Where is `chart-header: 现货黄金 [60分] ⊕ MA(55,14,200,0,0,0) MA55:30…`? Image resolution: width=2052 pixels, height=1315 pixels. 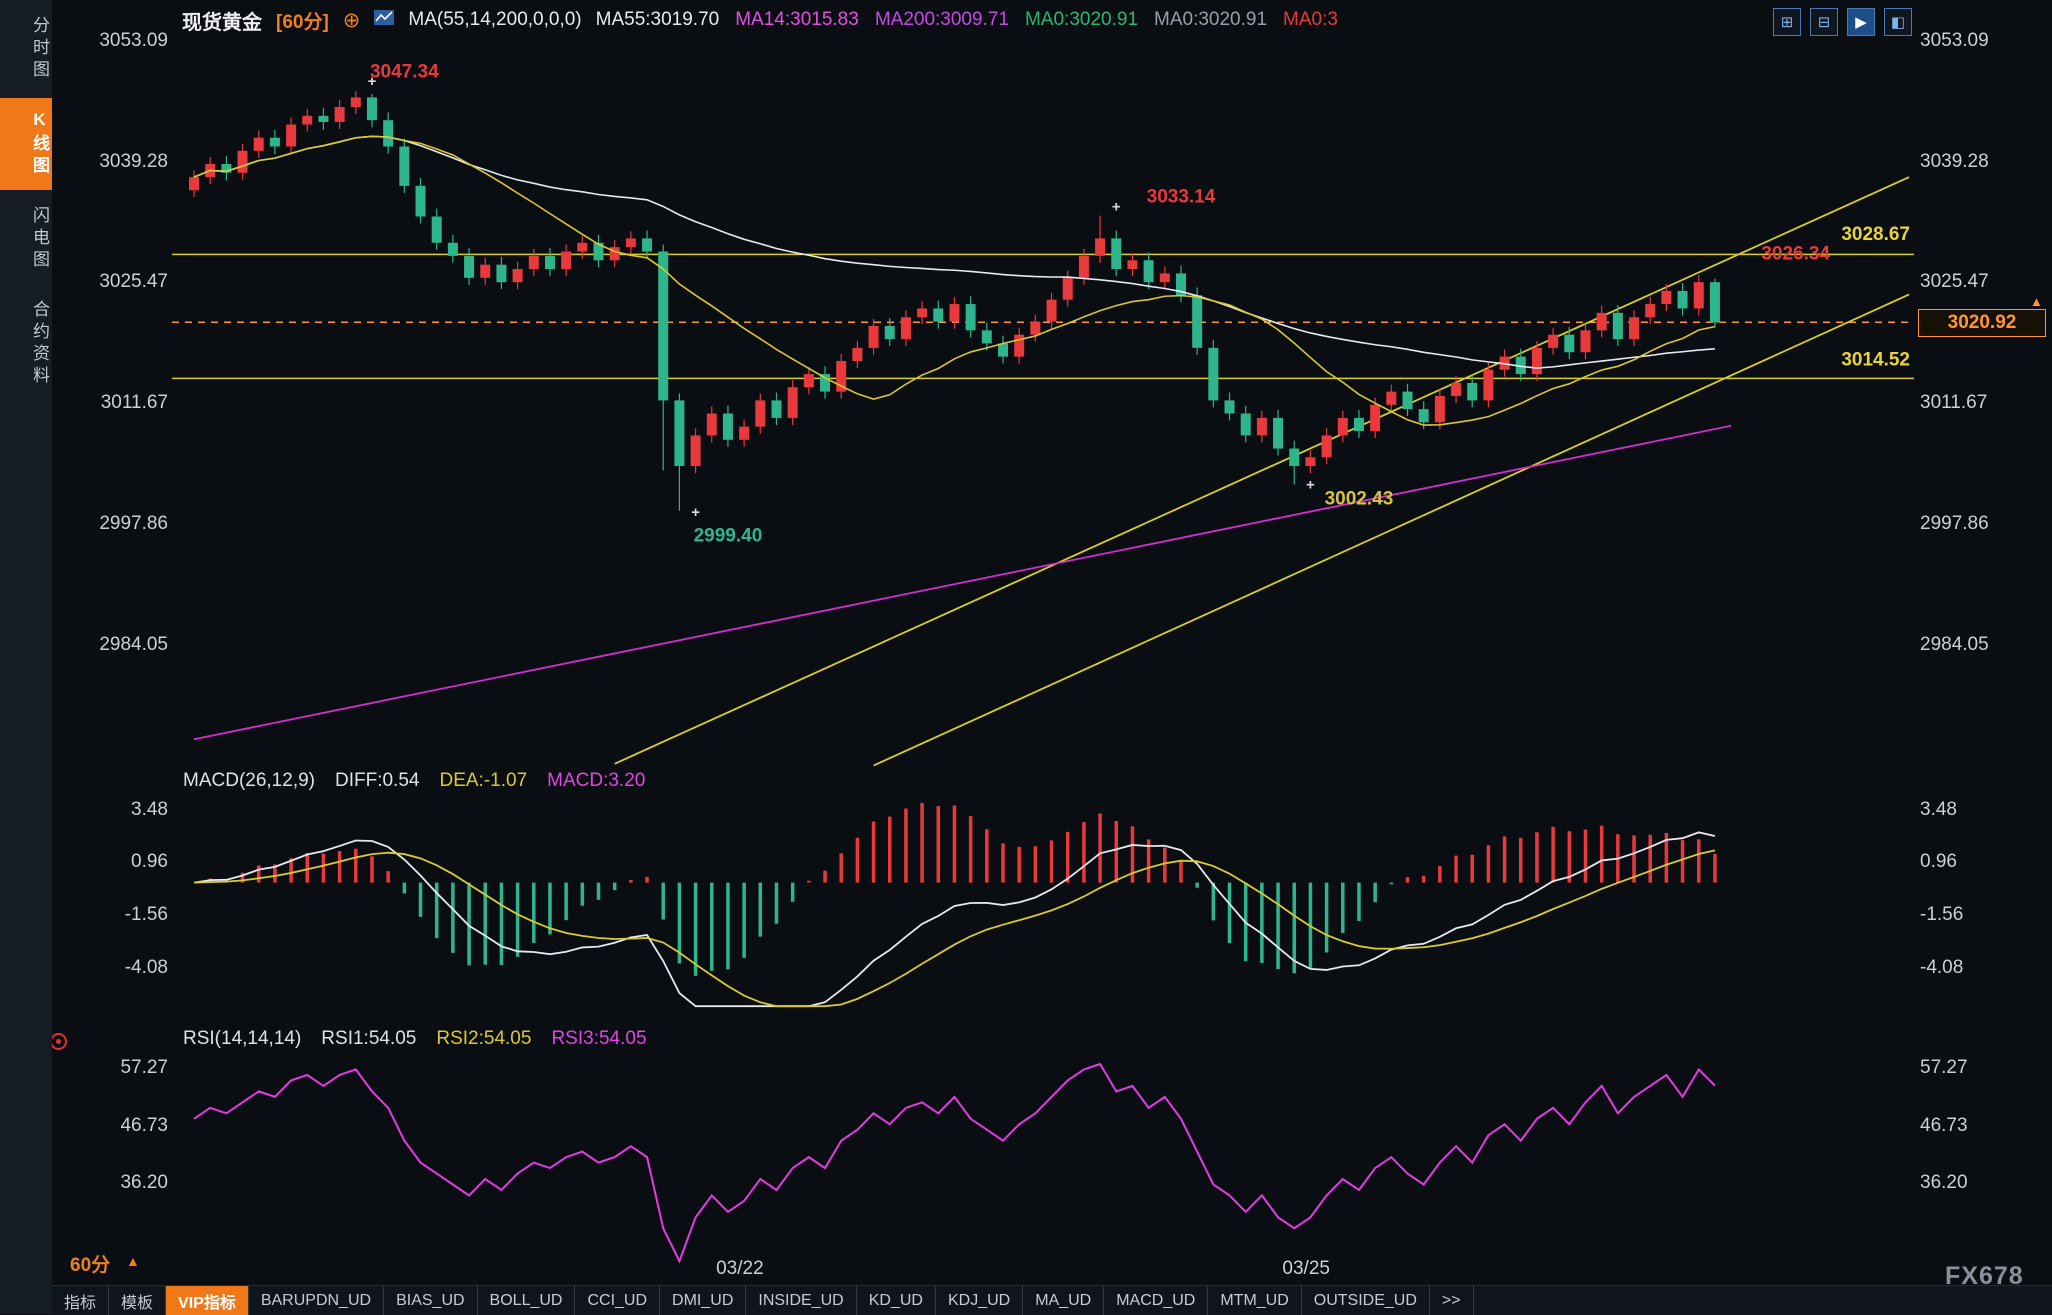 chart-header: 现货黄金 [60分] ⊕ MA(55,14,200,0,0,0) MA55:30… is located at coordinates (1052, 20).